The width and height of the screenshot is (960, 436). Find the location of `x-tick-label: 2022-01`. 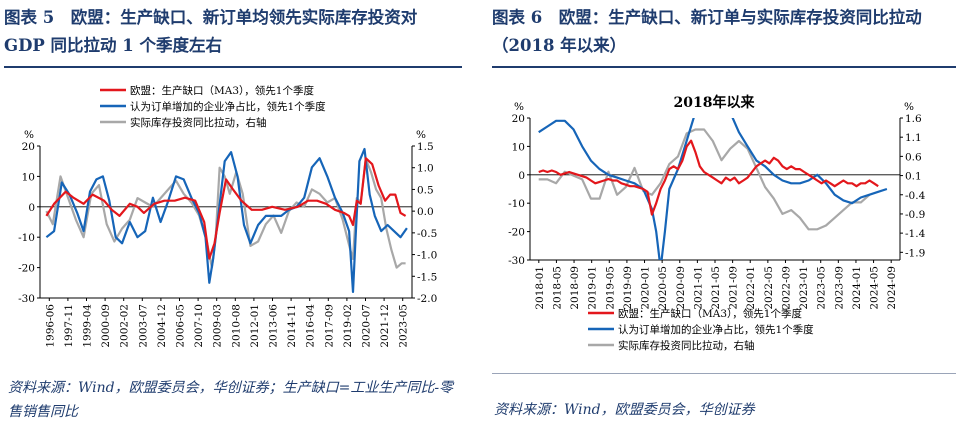

x-tick-label: 2022-01 is located at coordinates (751, 288).